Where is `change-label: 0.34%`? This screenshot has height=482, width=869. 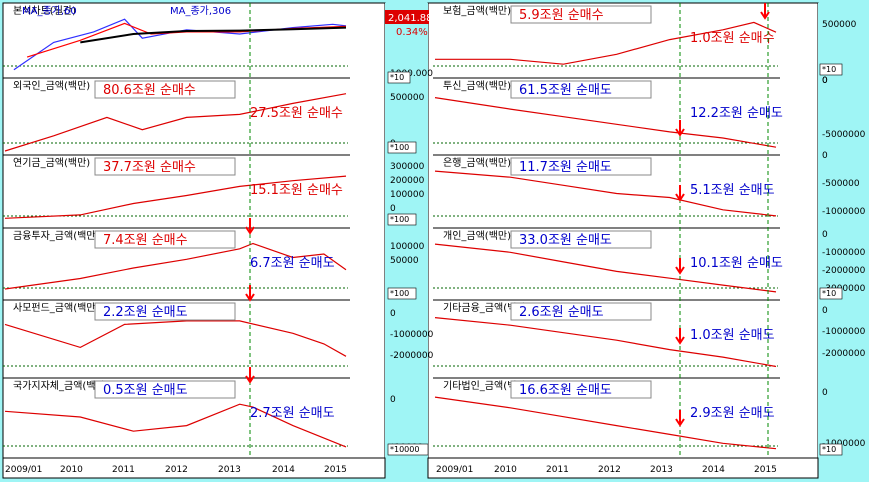
change-label: 0.34% is located at coordinates (412, 32).